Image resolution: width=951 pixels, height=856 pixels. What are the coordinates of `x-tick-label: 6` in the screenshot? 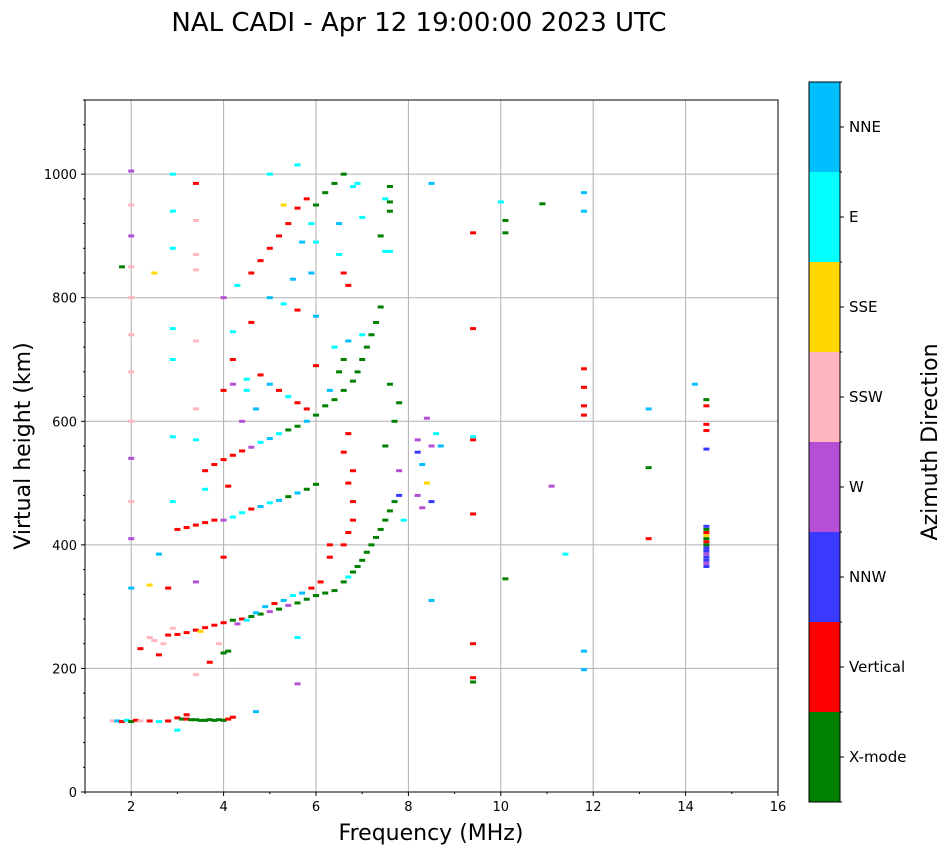 It's located at (316, 807).